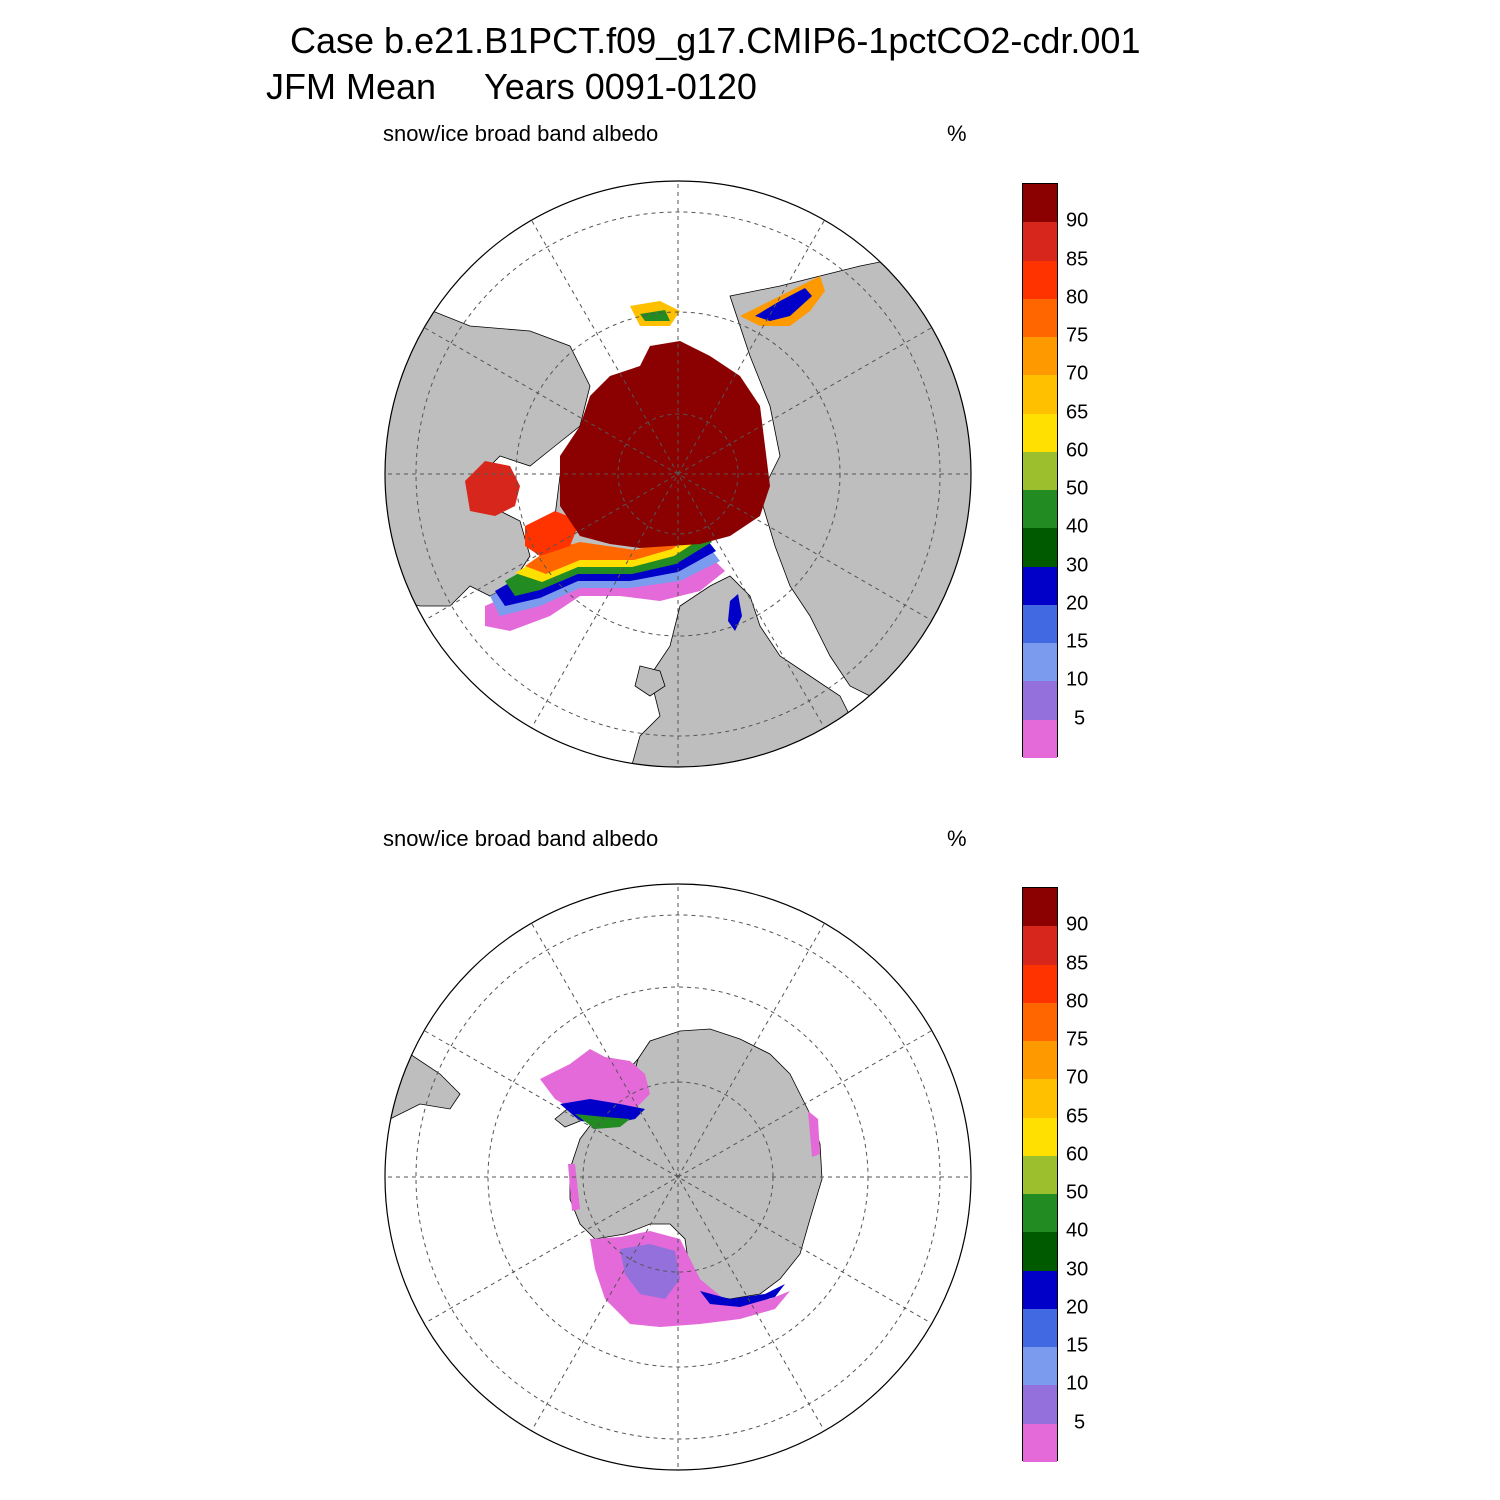 This screenshot has height=1500, width=1500. I want to click on south-ice-field, so click(680, 1188).